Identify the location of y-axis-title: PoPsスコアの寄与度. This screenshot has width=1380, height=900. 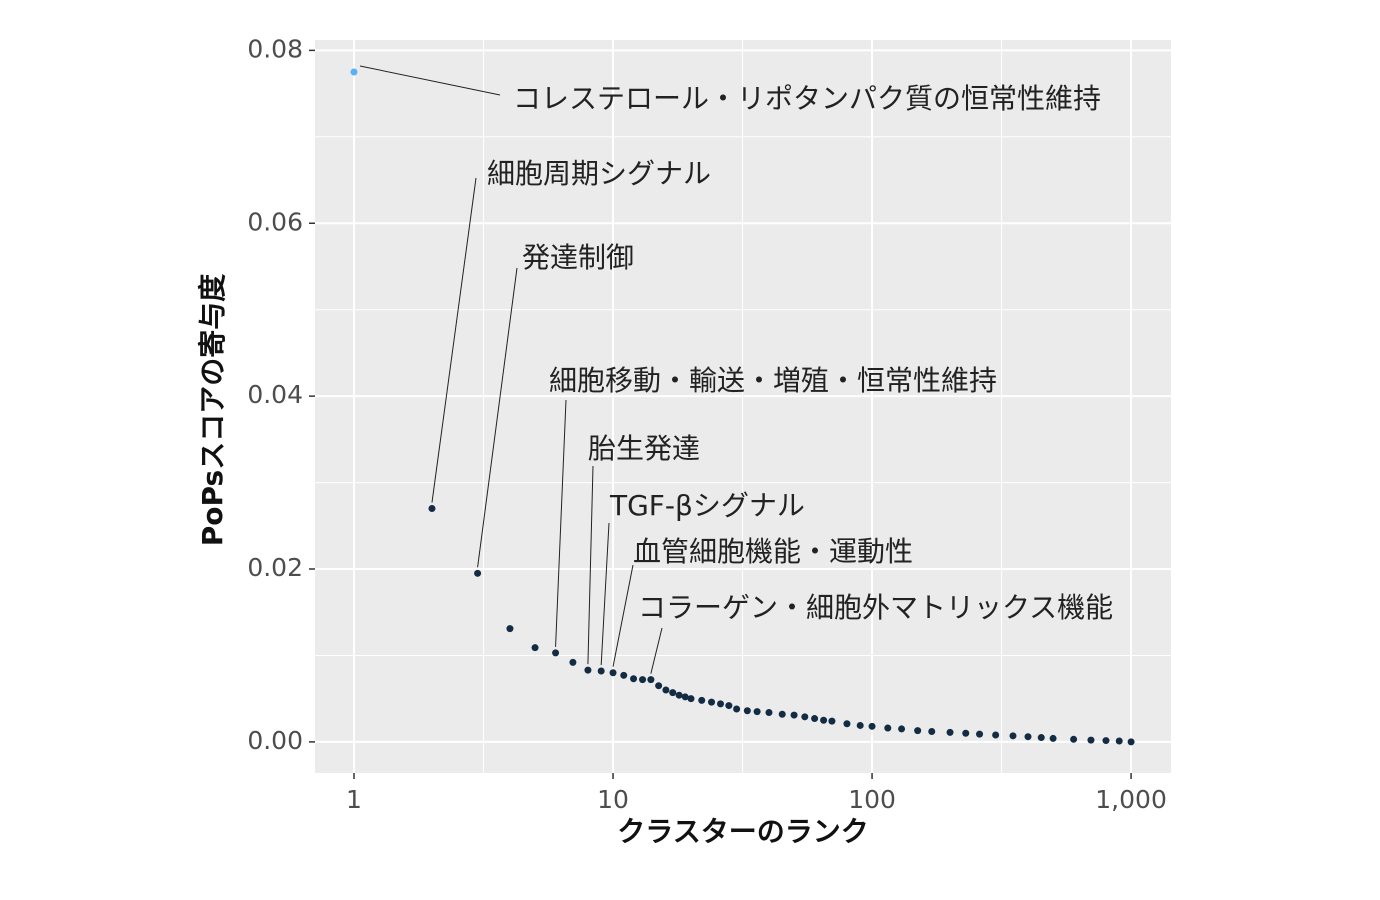
(212, 410).